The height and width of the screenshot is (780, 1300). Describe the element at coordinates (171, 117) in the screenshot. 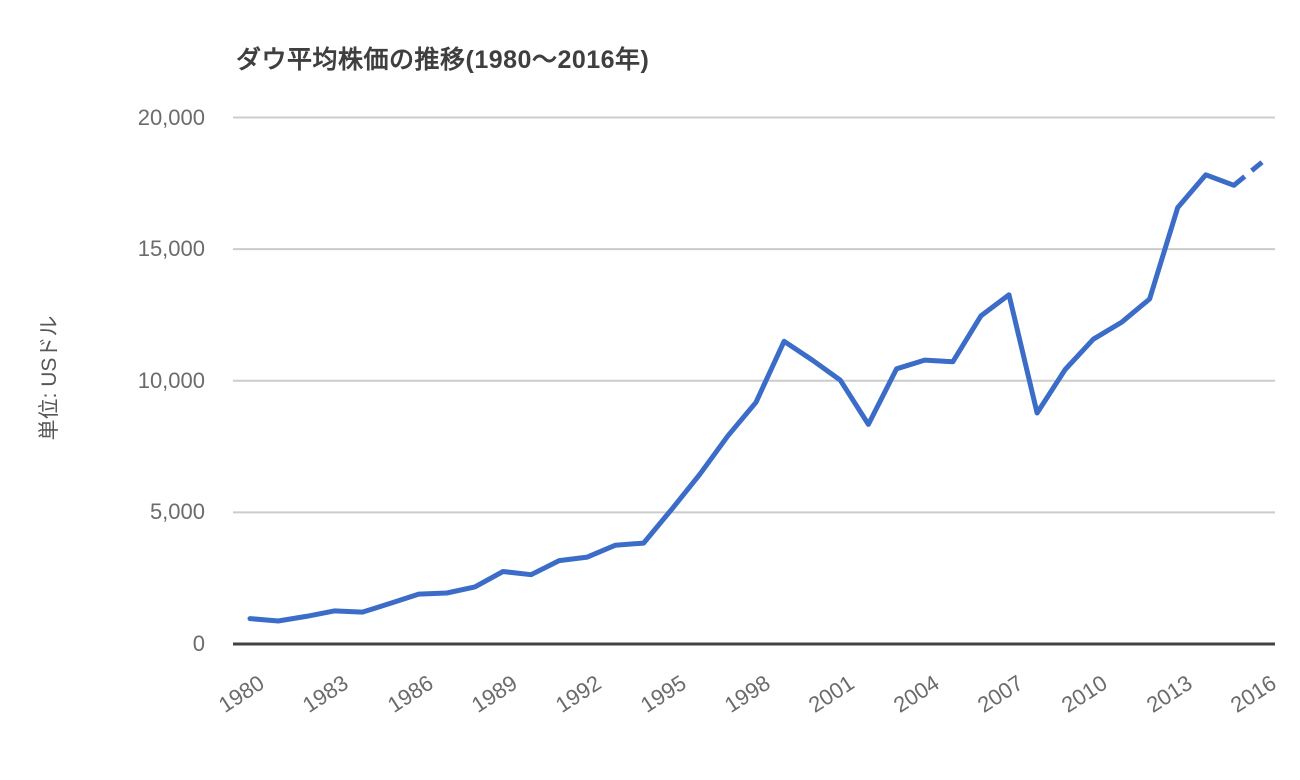

I see `y-axis-tick-label: 20,000` at that location.